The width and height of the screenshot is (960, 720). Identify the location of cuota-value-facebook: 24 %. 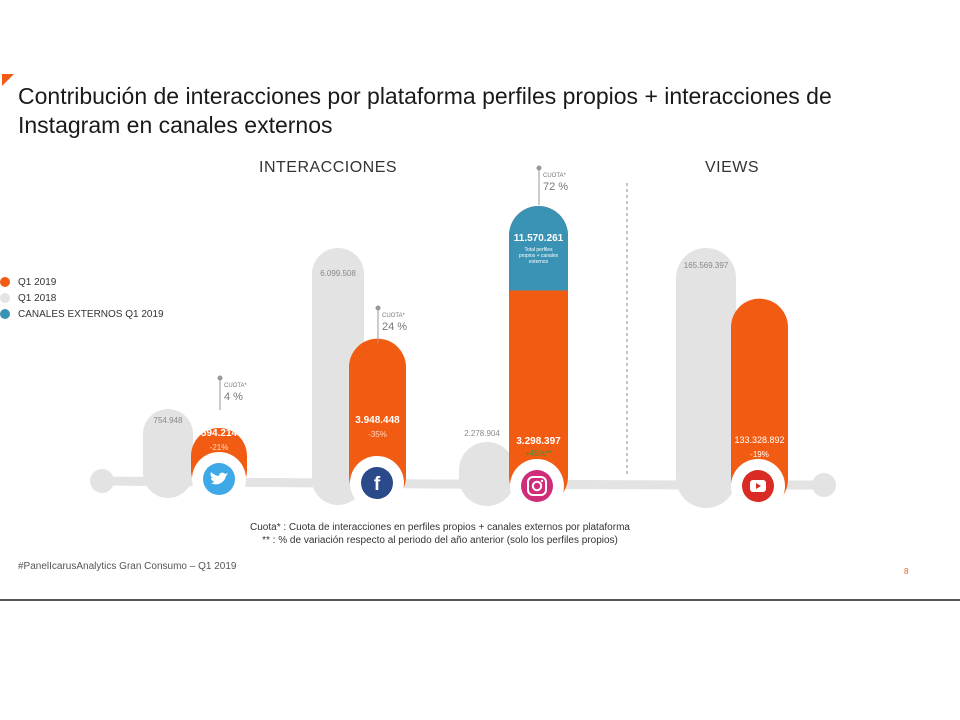
(394, 327).